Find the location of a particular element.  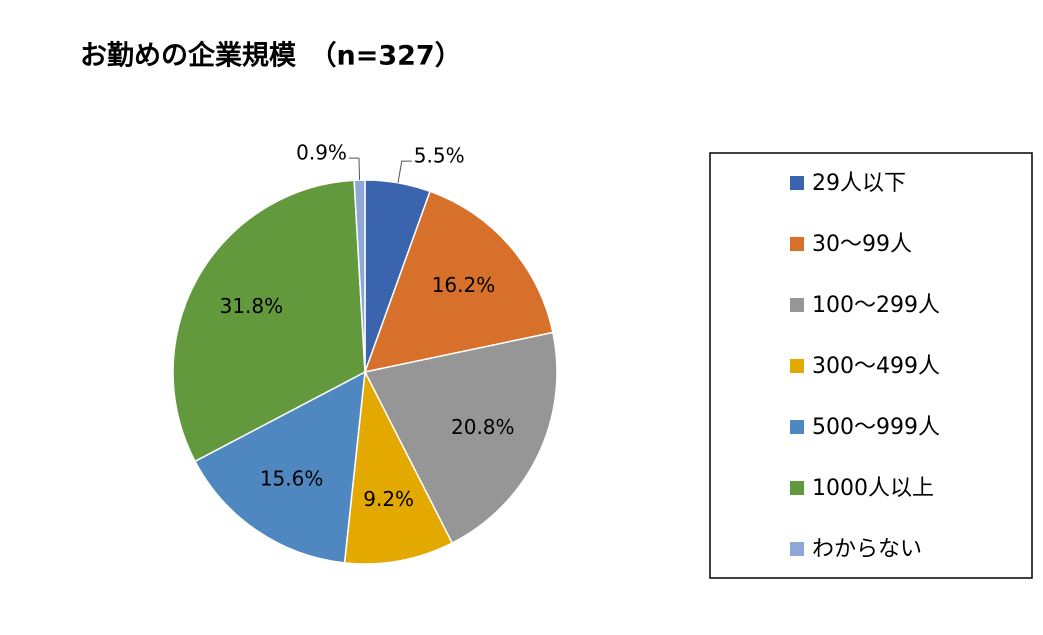

data-label: 5.5% is located at coordinates (439, 156).